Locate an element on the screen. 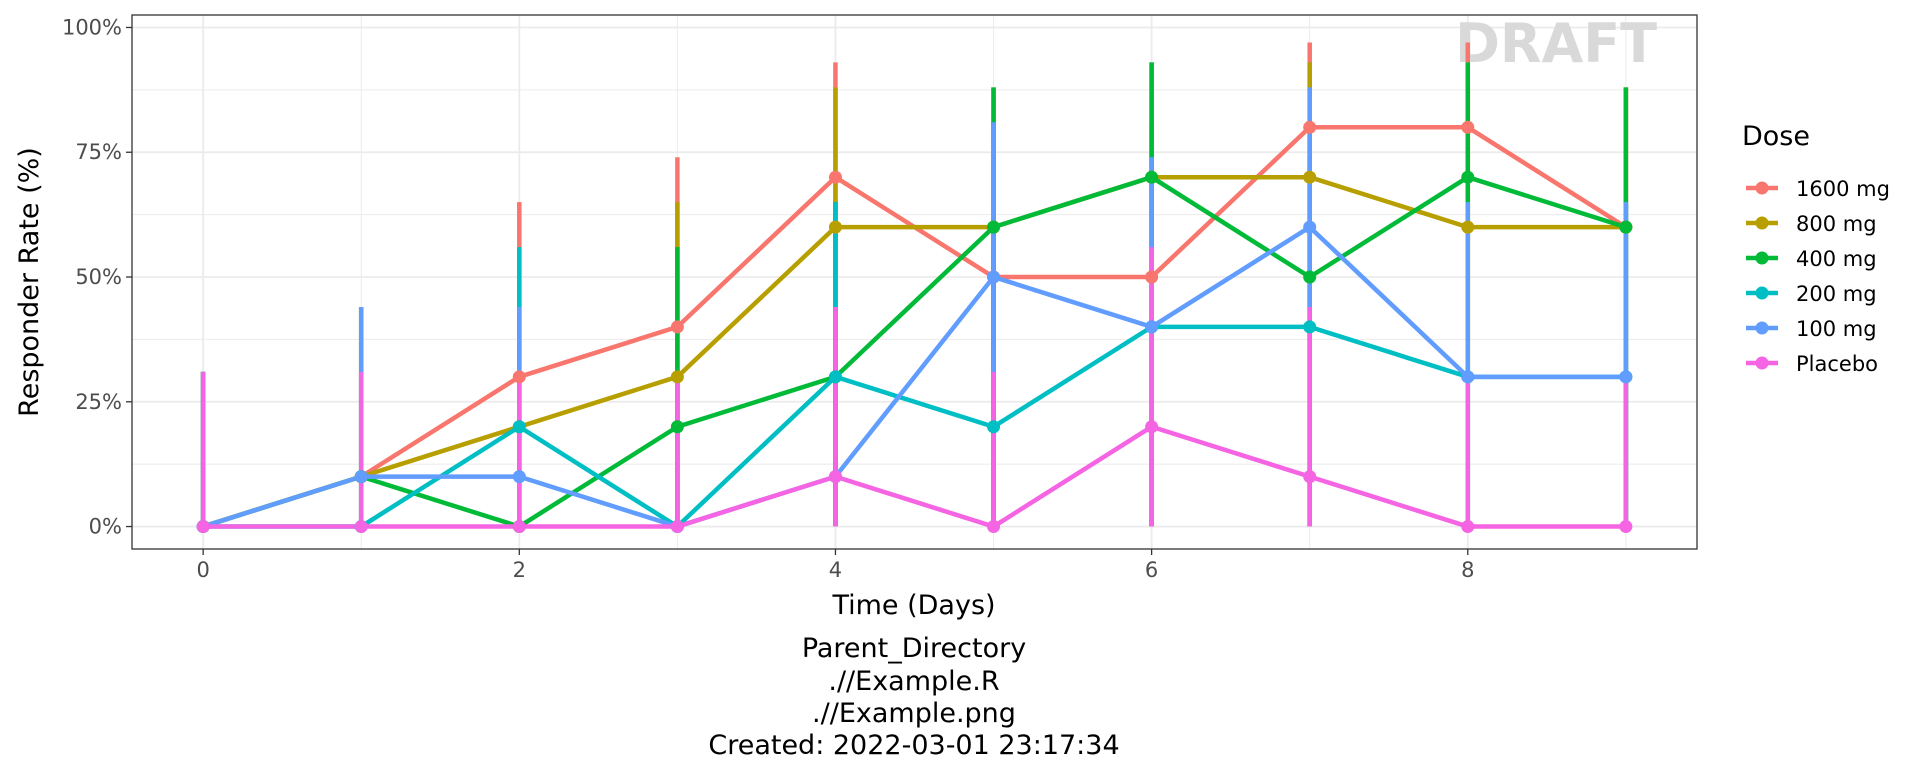  legend-label: Placebo is located at coordinates (1837, 364).